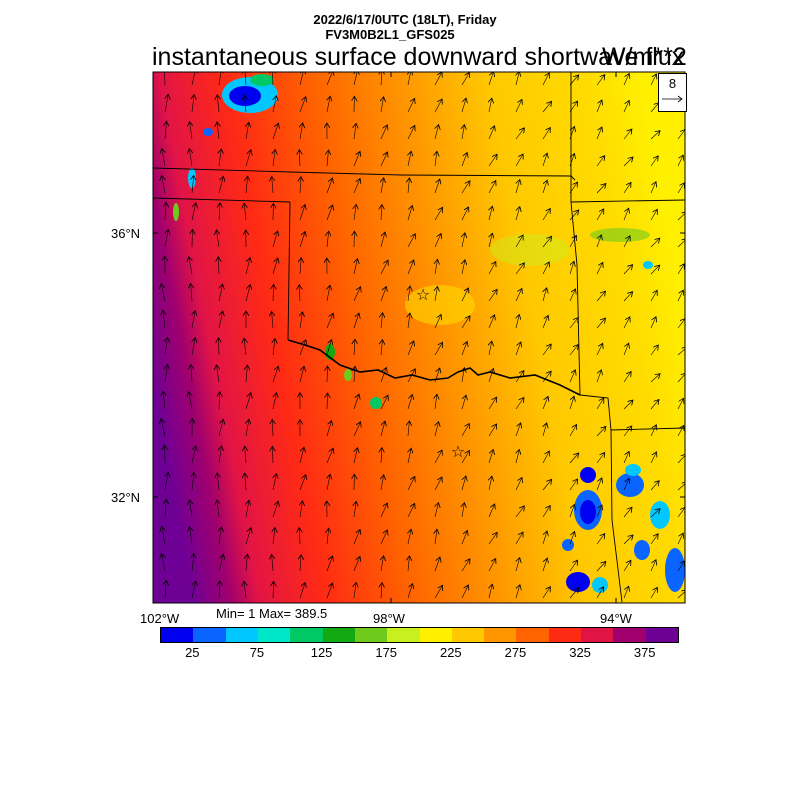 The height and width of the screenshot is (800, 800). I want to click on colorbar-tick-label: 325, so click(580, 652).